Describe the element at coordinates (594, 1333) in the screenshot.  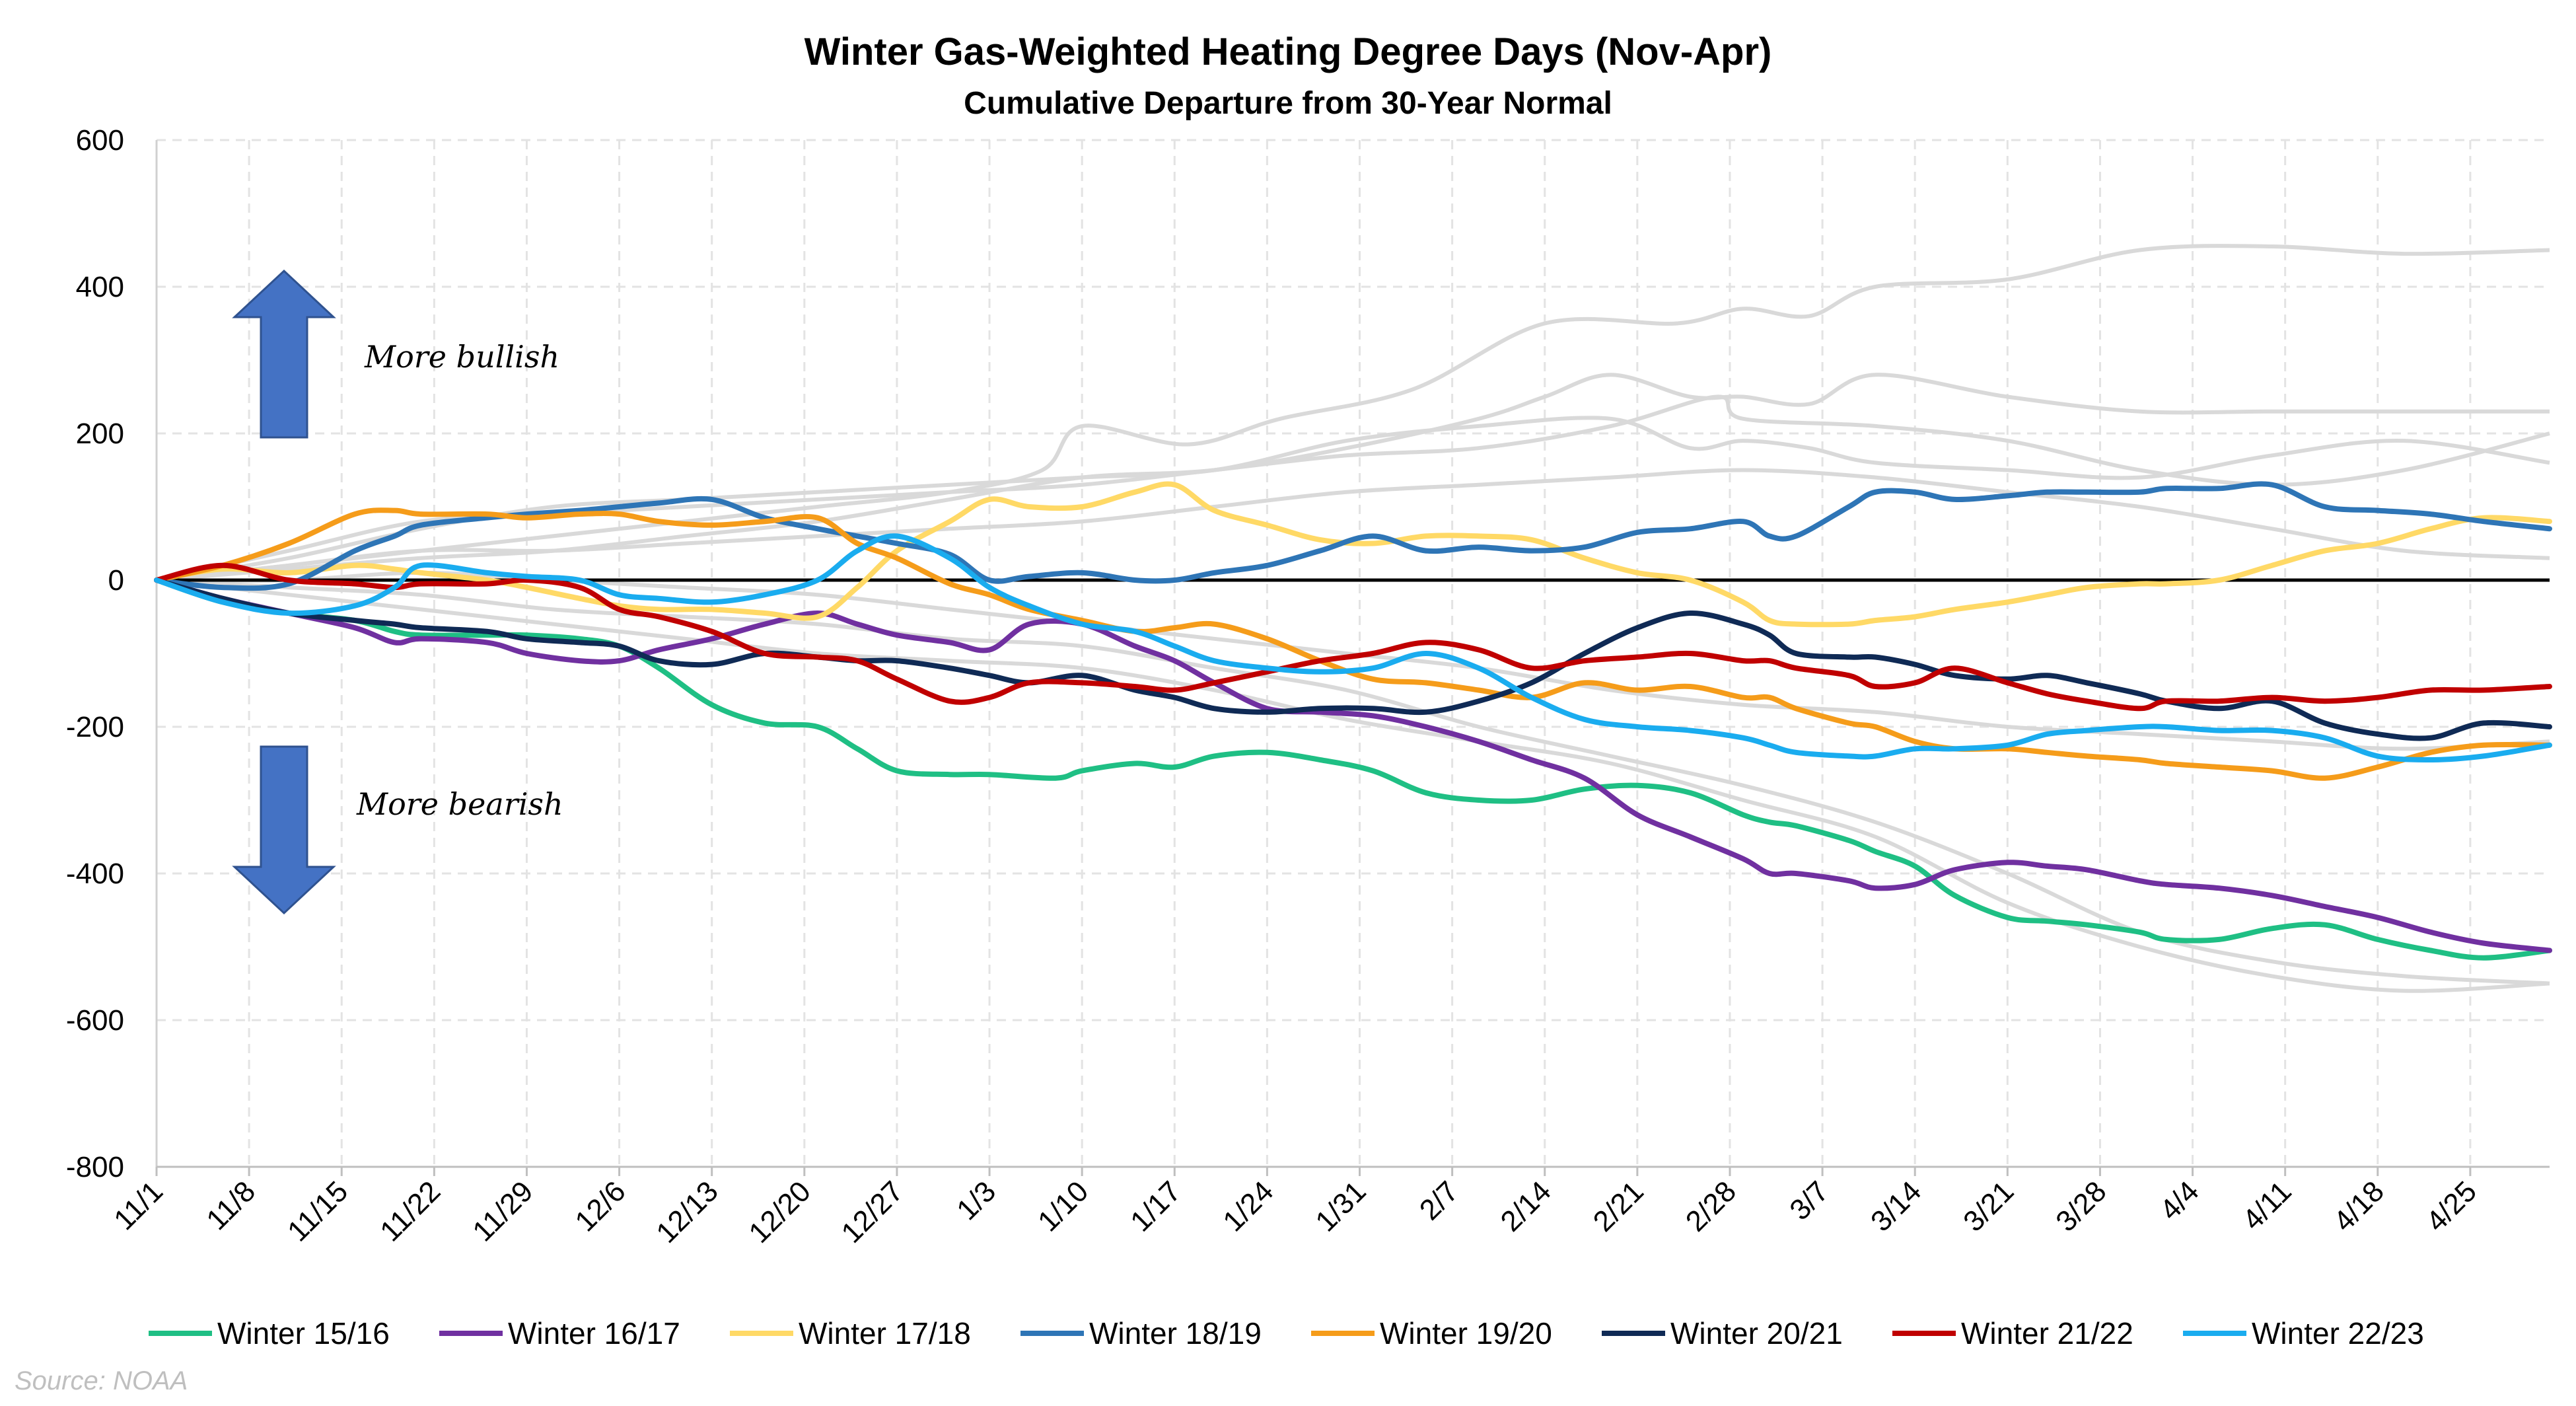
I see `legend-label: Winter 16/17` at that location.